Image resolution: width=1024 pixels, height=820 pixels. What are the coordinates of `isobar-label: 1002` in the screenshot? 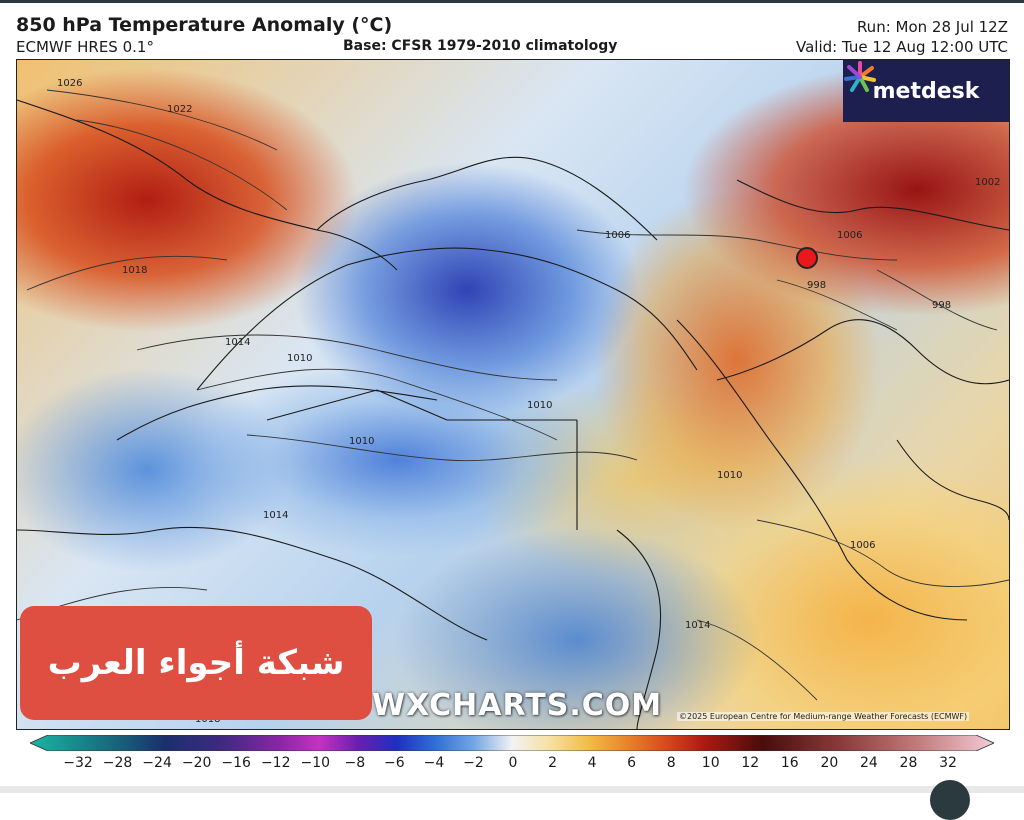 It's located at (988, 182).